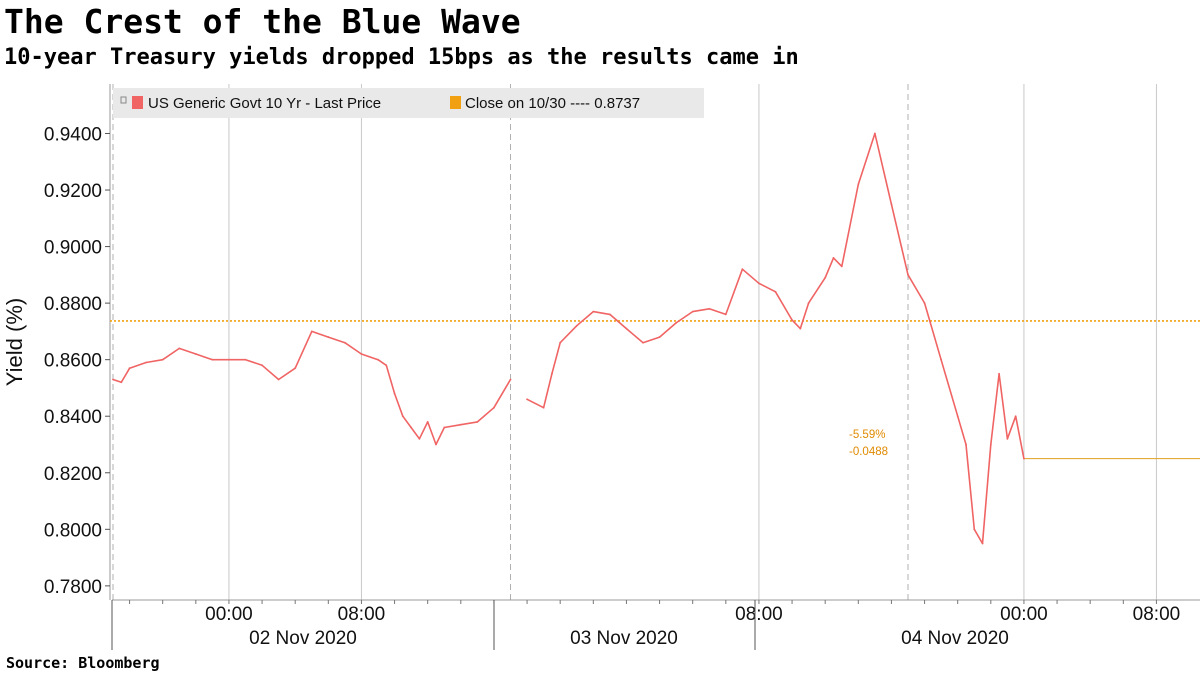 The width and height of the screenshot is (1200, 675). I want to click on date-label: 04 Nov 2020, so click(955, 638).